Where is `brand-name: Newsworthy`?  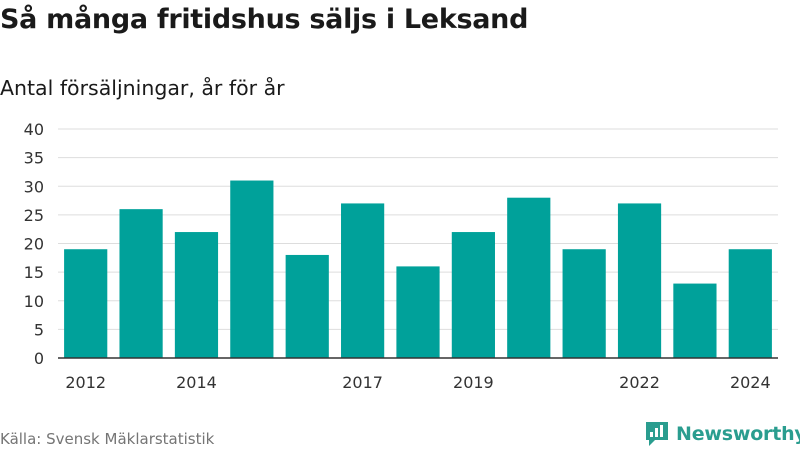
brand-name: Newsworthy is located at coordinates (738, 434).